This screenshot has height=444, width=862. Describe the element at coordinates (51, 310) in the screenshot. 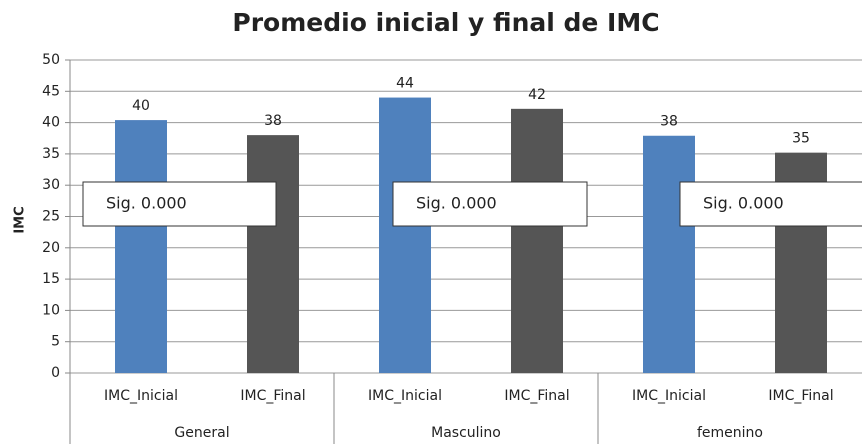

I see `y-tick-label: 10` at that location.